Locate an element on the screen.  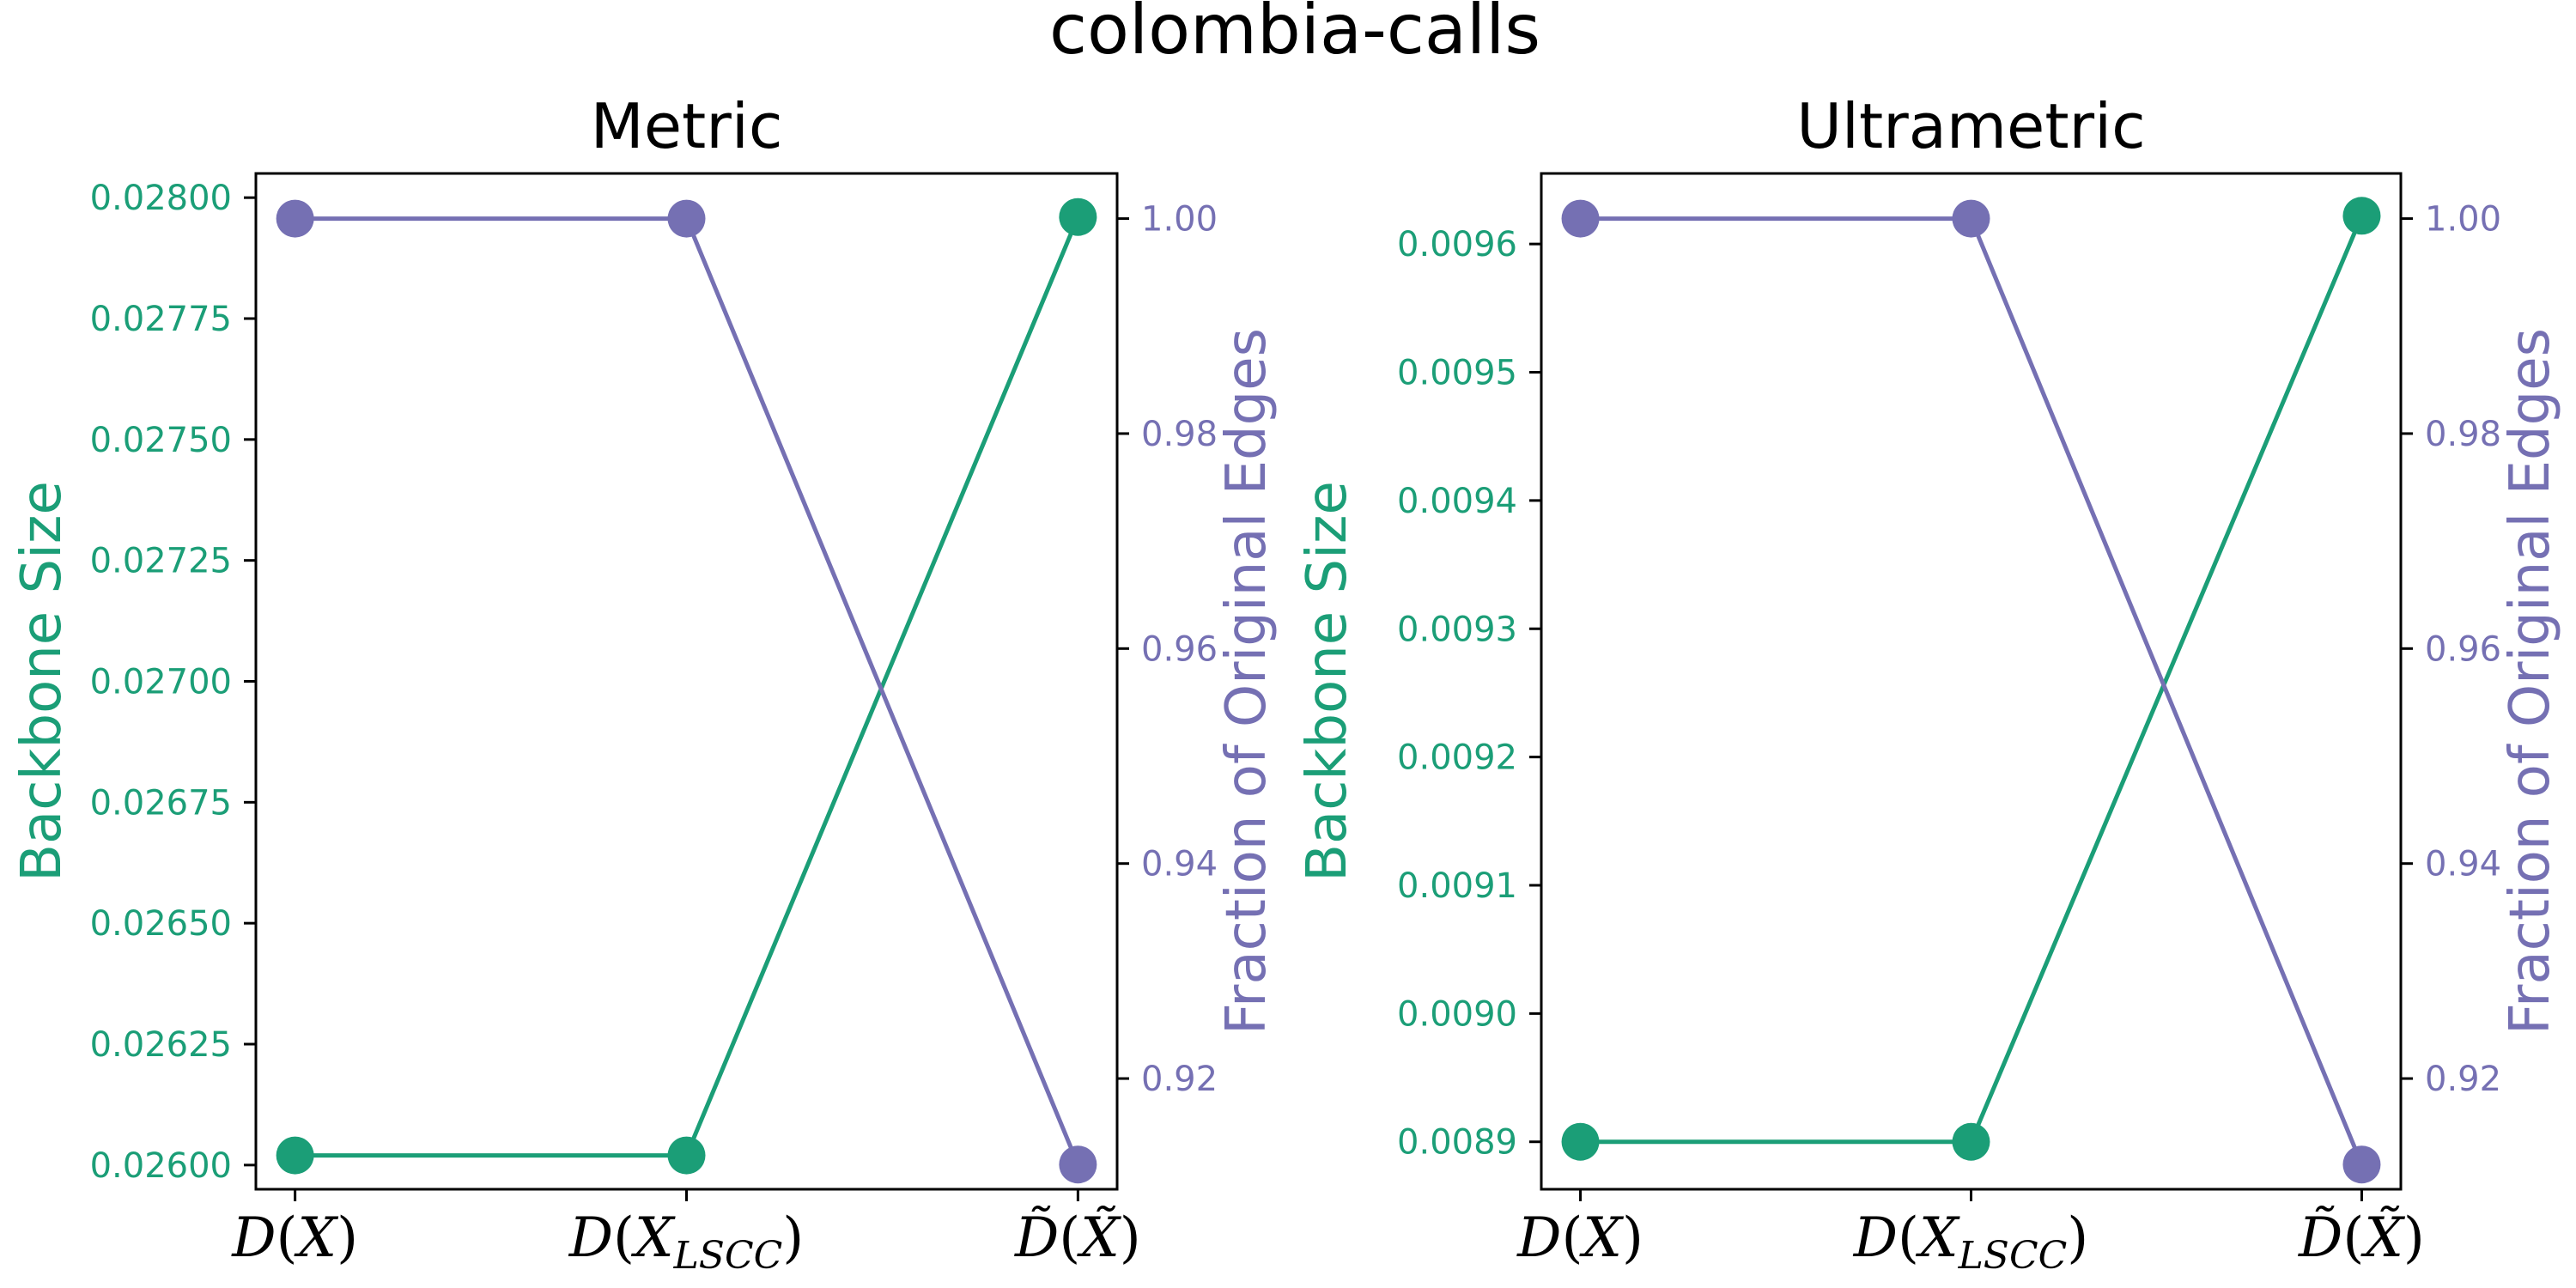
left-y-tick-label: 0.02725 is located at coordinates (161, 561).